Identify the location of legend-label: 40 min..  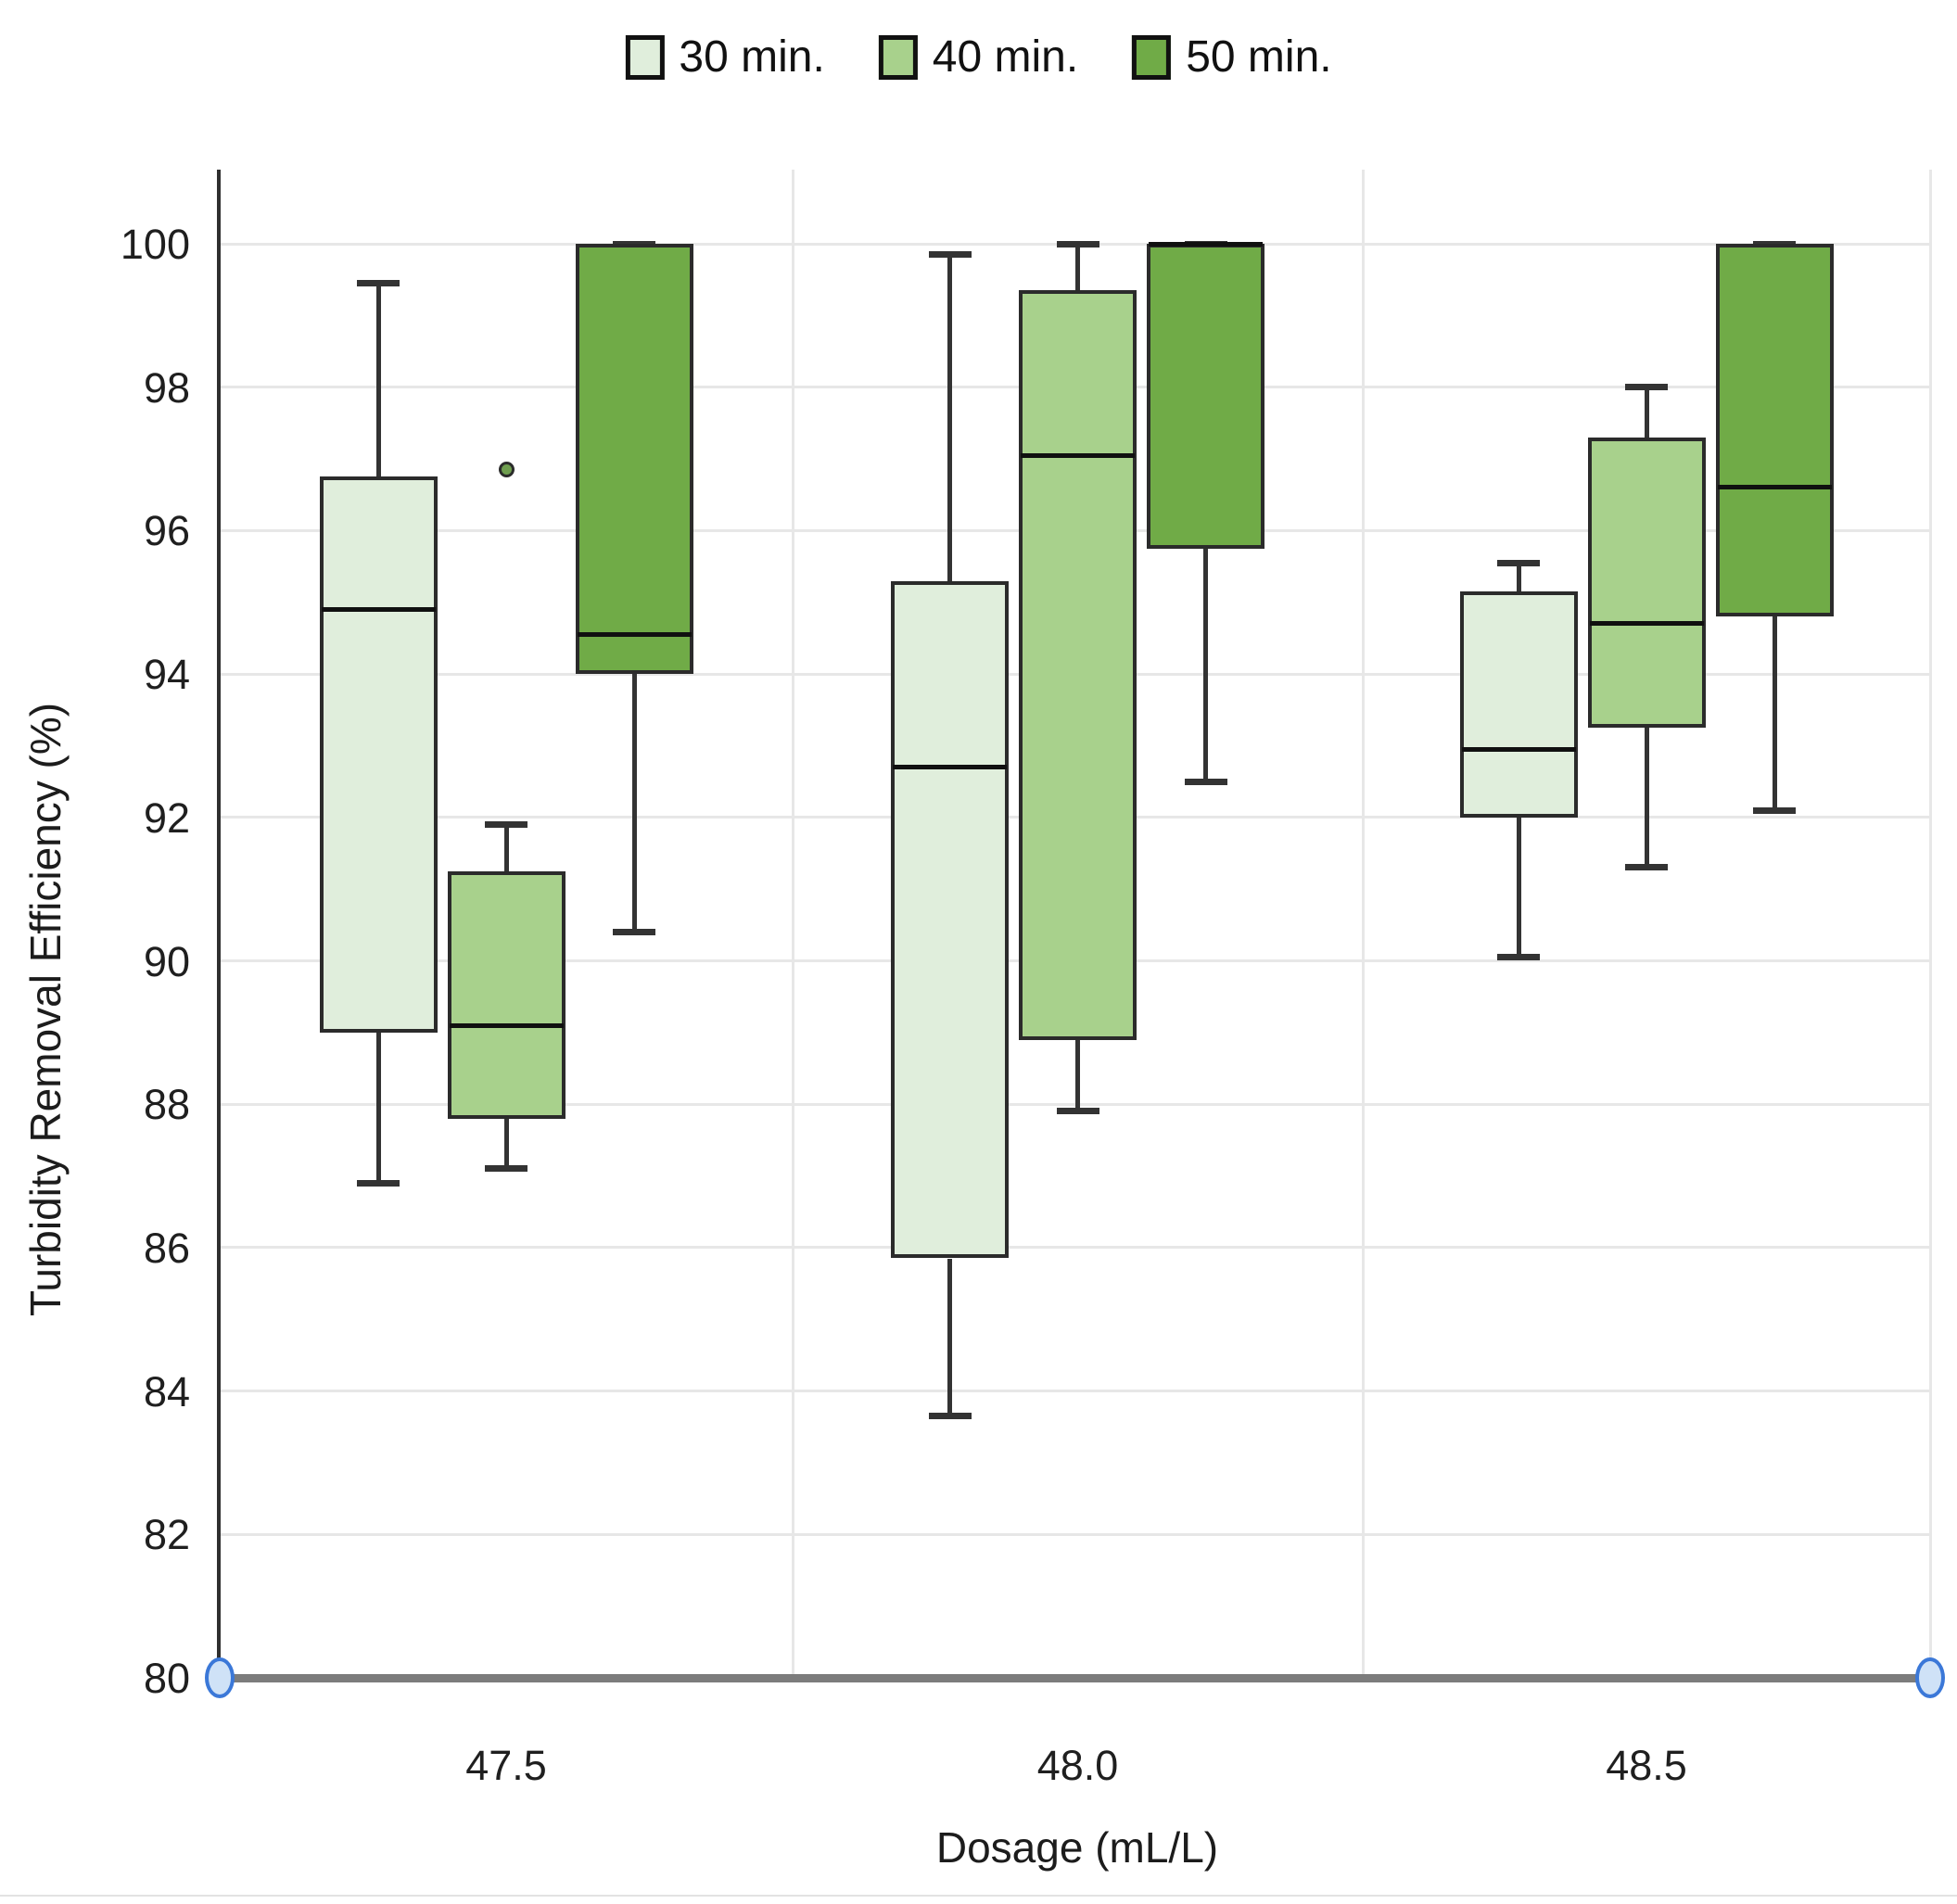
(1005, 57).